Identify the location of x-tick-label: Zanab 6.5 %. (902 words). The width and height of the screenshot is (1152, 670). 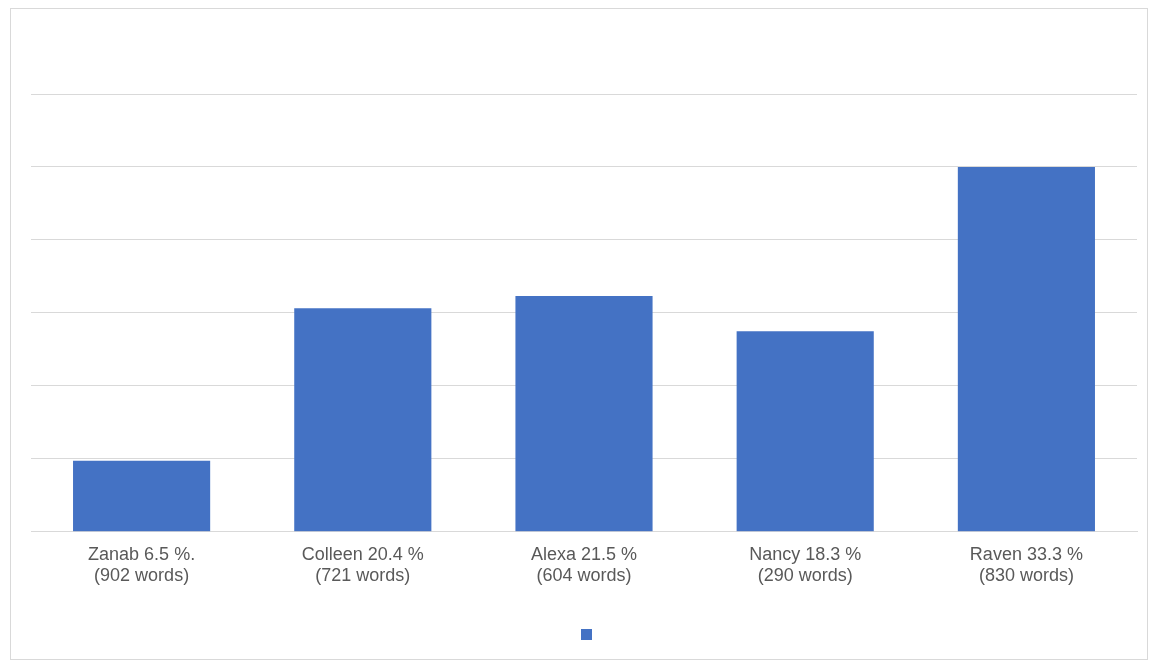
(142, 564).